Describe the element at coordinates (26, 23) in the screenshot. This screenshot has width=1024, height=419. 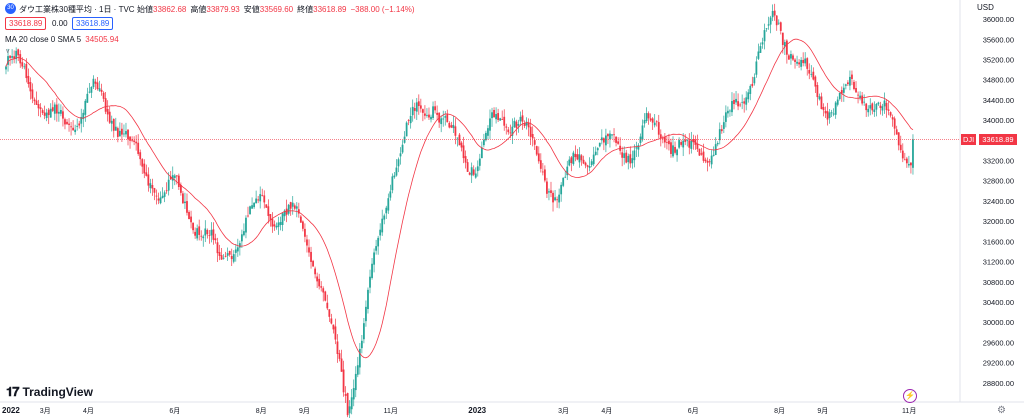
I see `sell-price-box: 33618.89` at that location.